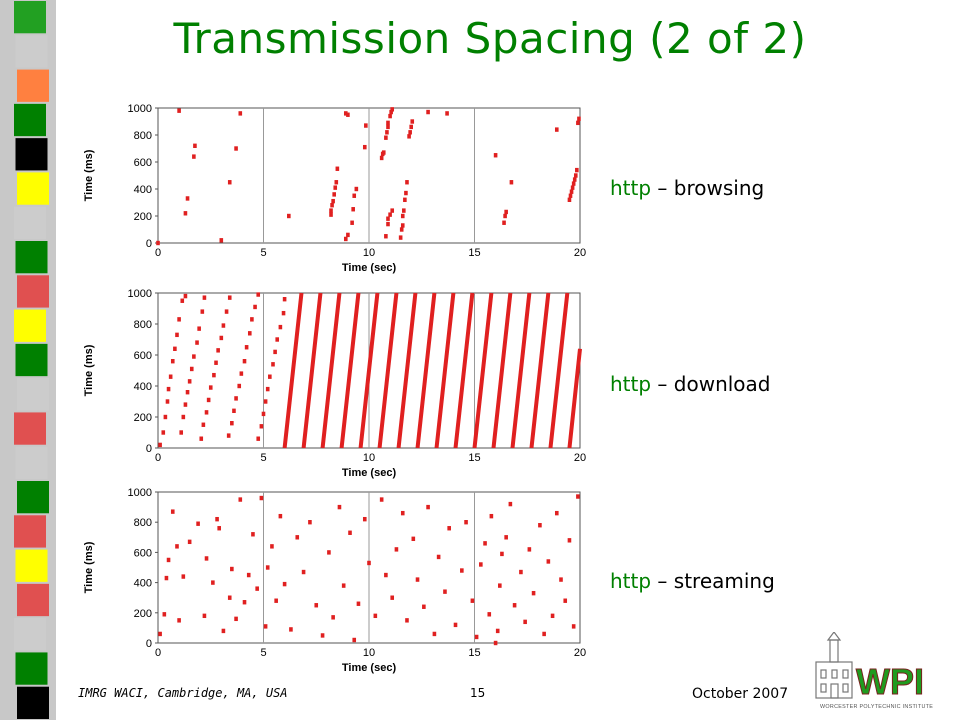 Image resolution: width=960 pixels, height=720 pixels. Describe the element at coordinates (834, 665) in the screenshot. I see `building-icon` at that location.